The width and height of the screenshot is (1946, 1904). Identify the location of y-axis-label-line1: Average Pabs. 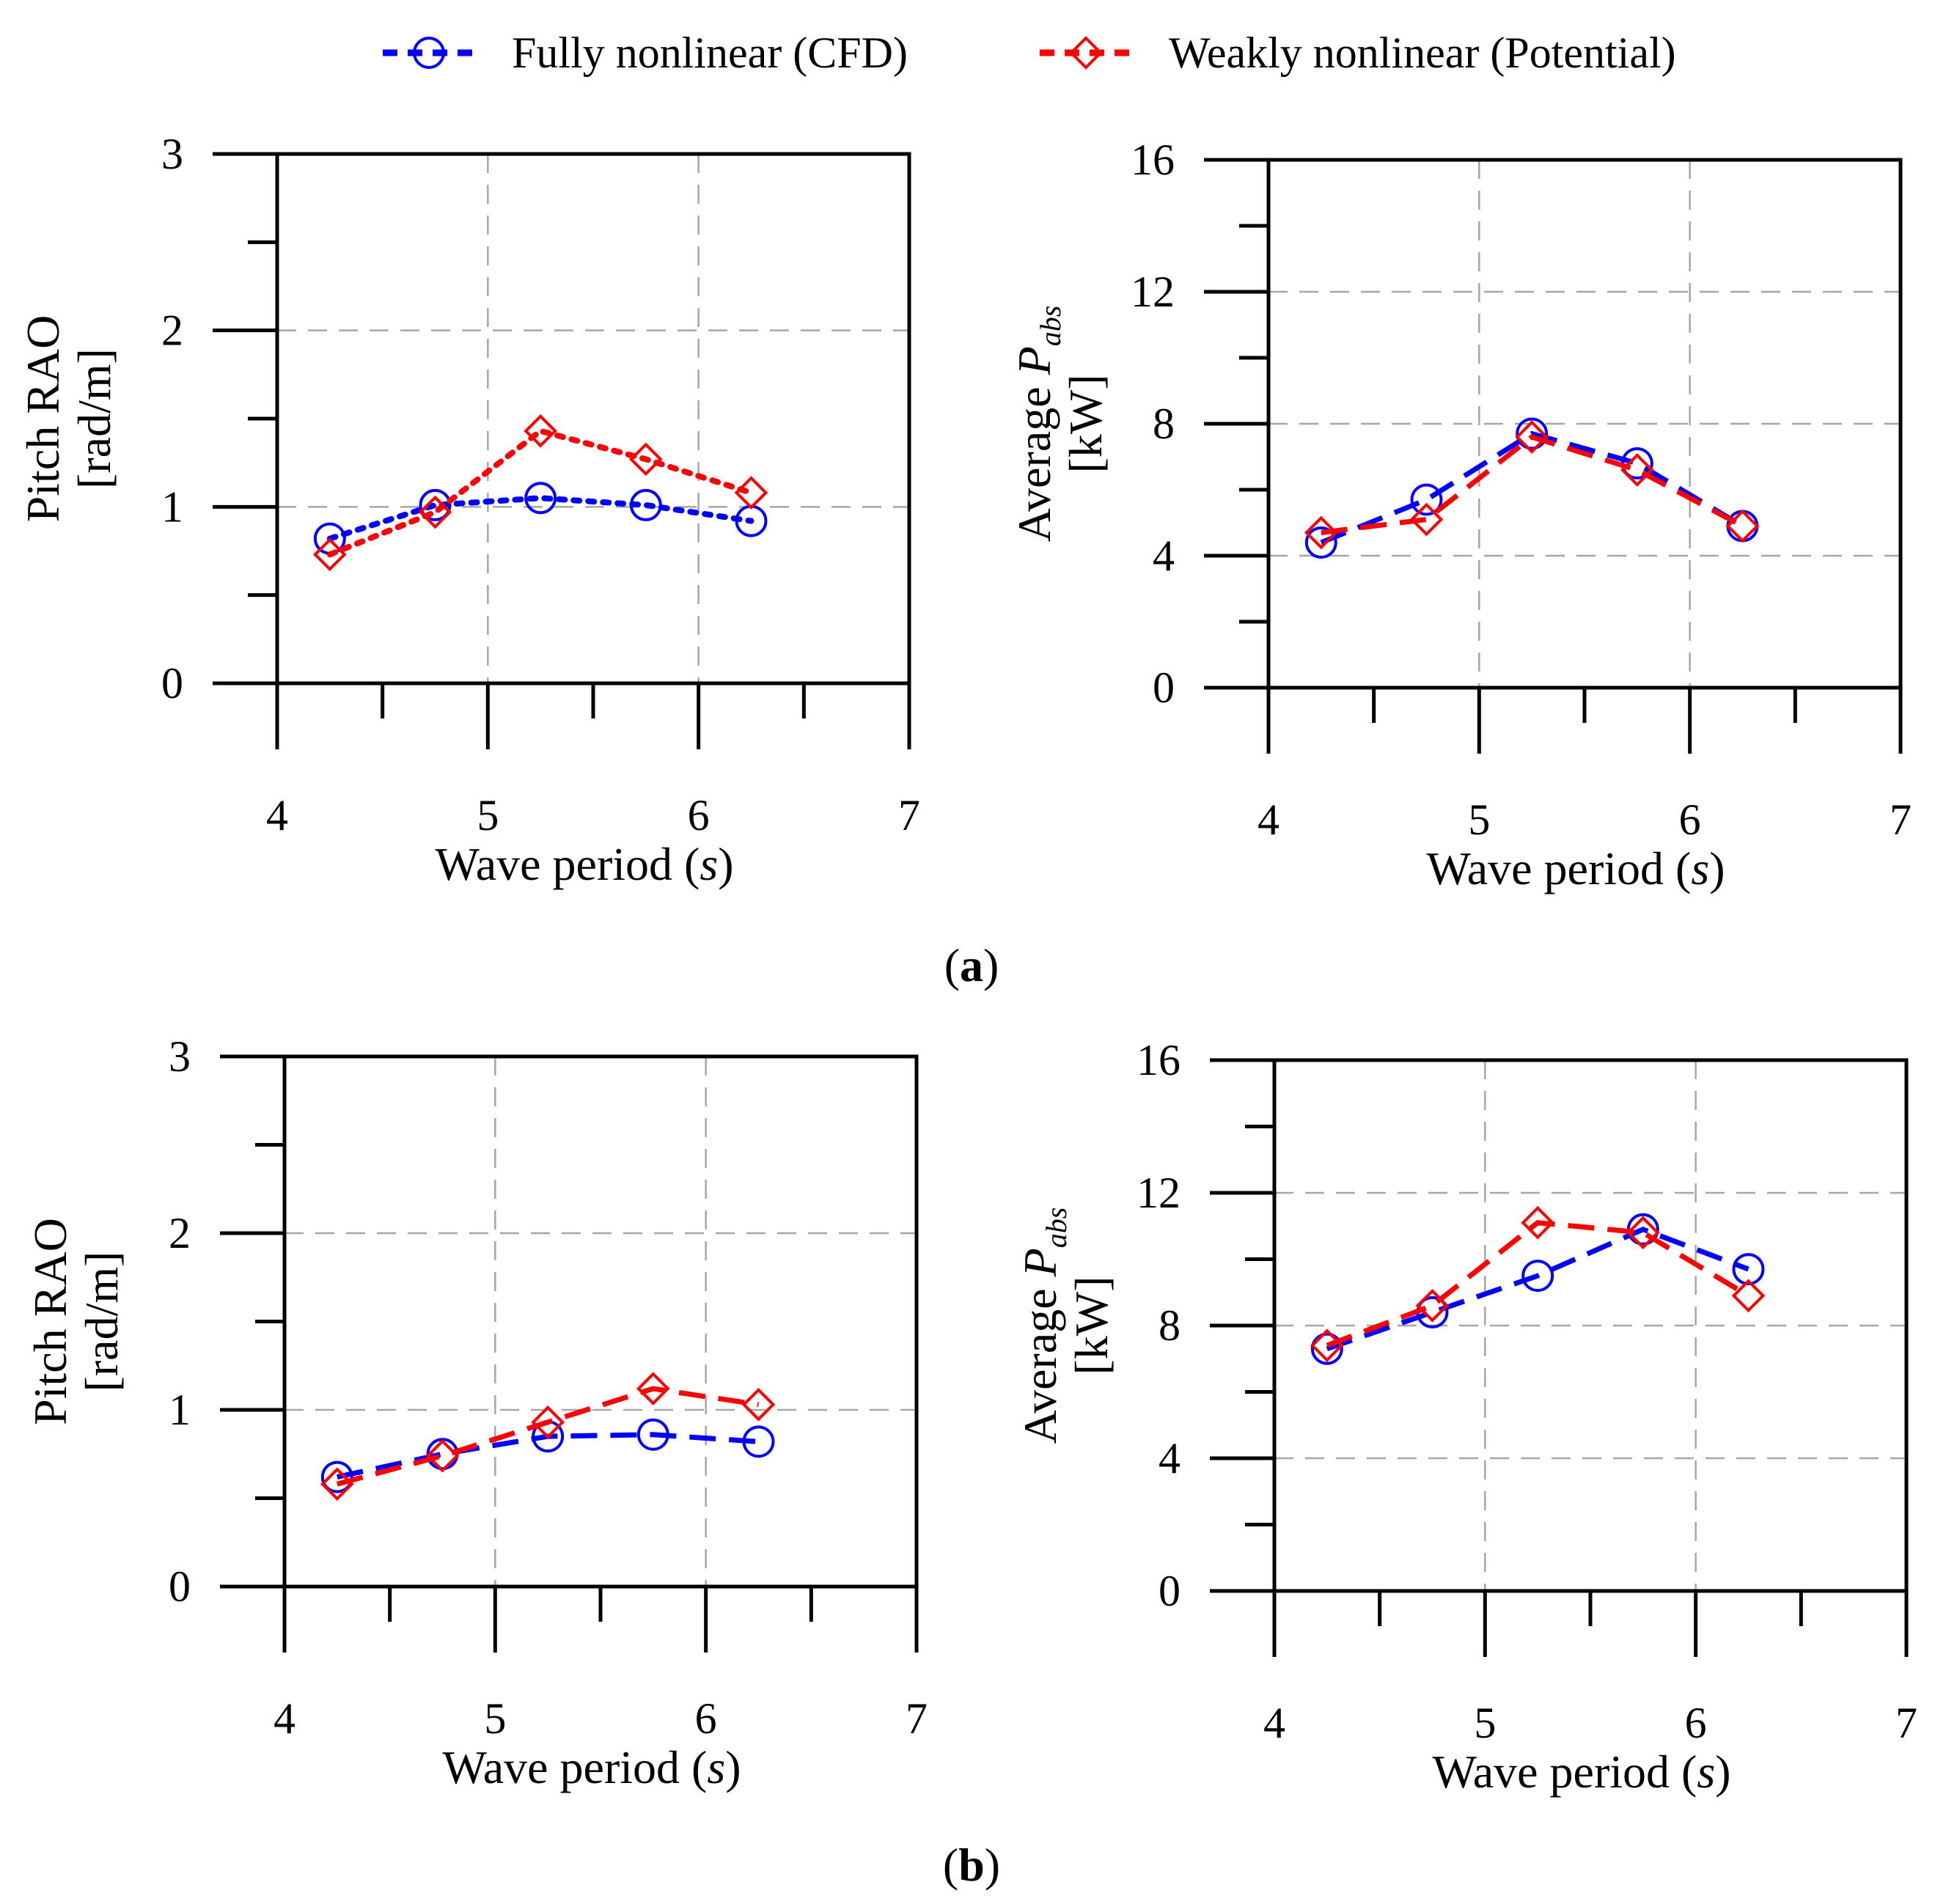
(1043, 1326).